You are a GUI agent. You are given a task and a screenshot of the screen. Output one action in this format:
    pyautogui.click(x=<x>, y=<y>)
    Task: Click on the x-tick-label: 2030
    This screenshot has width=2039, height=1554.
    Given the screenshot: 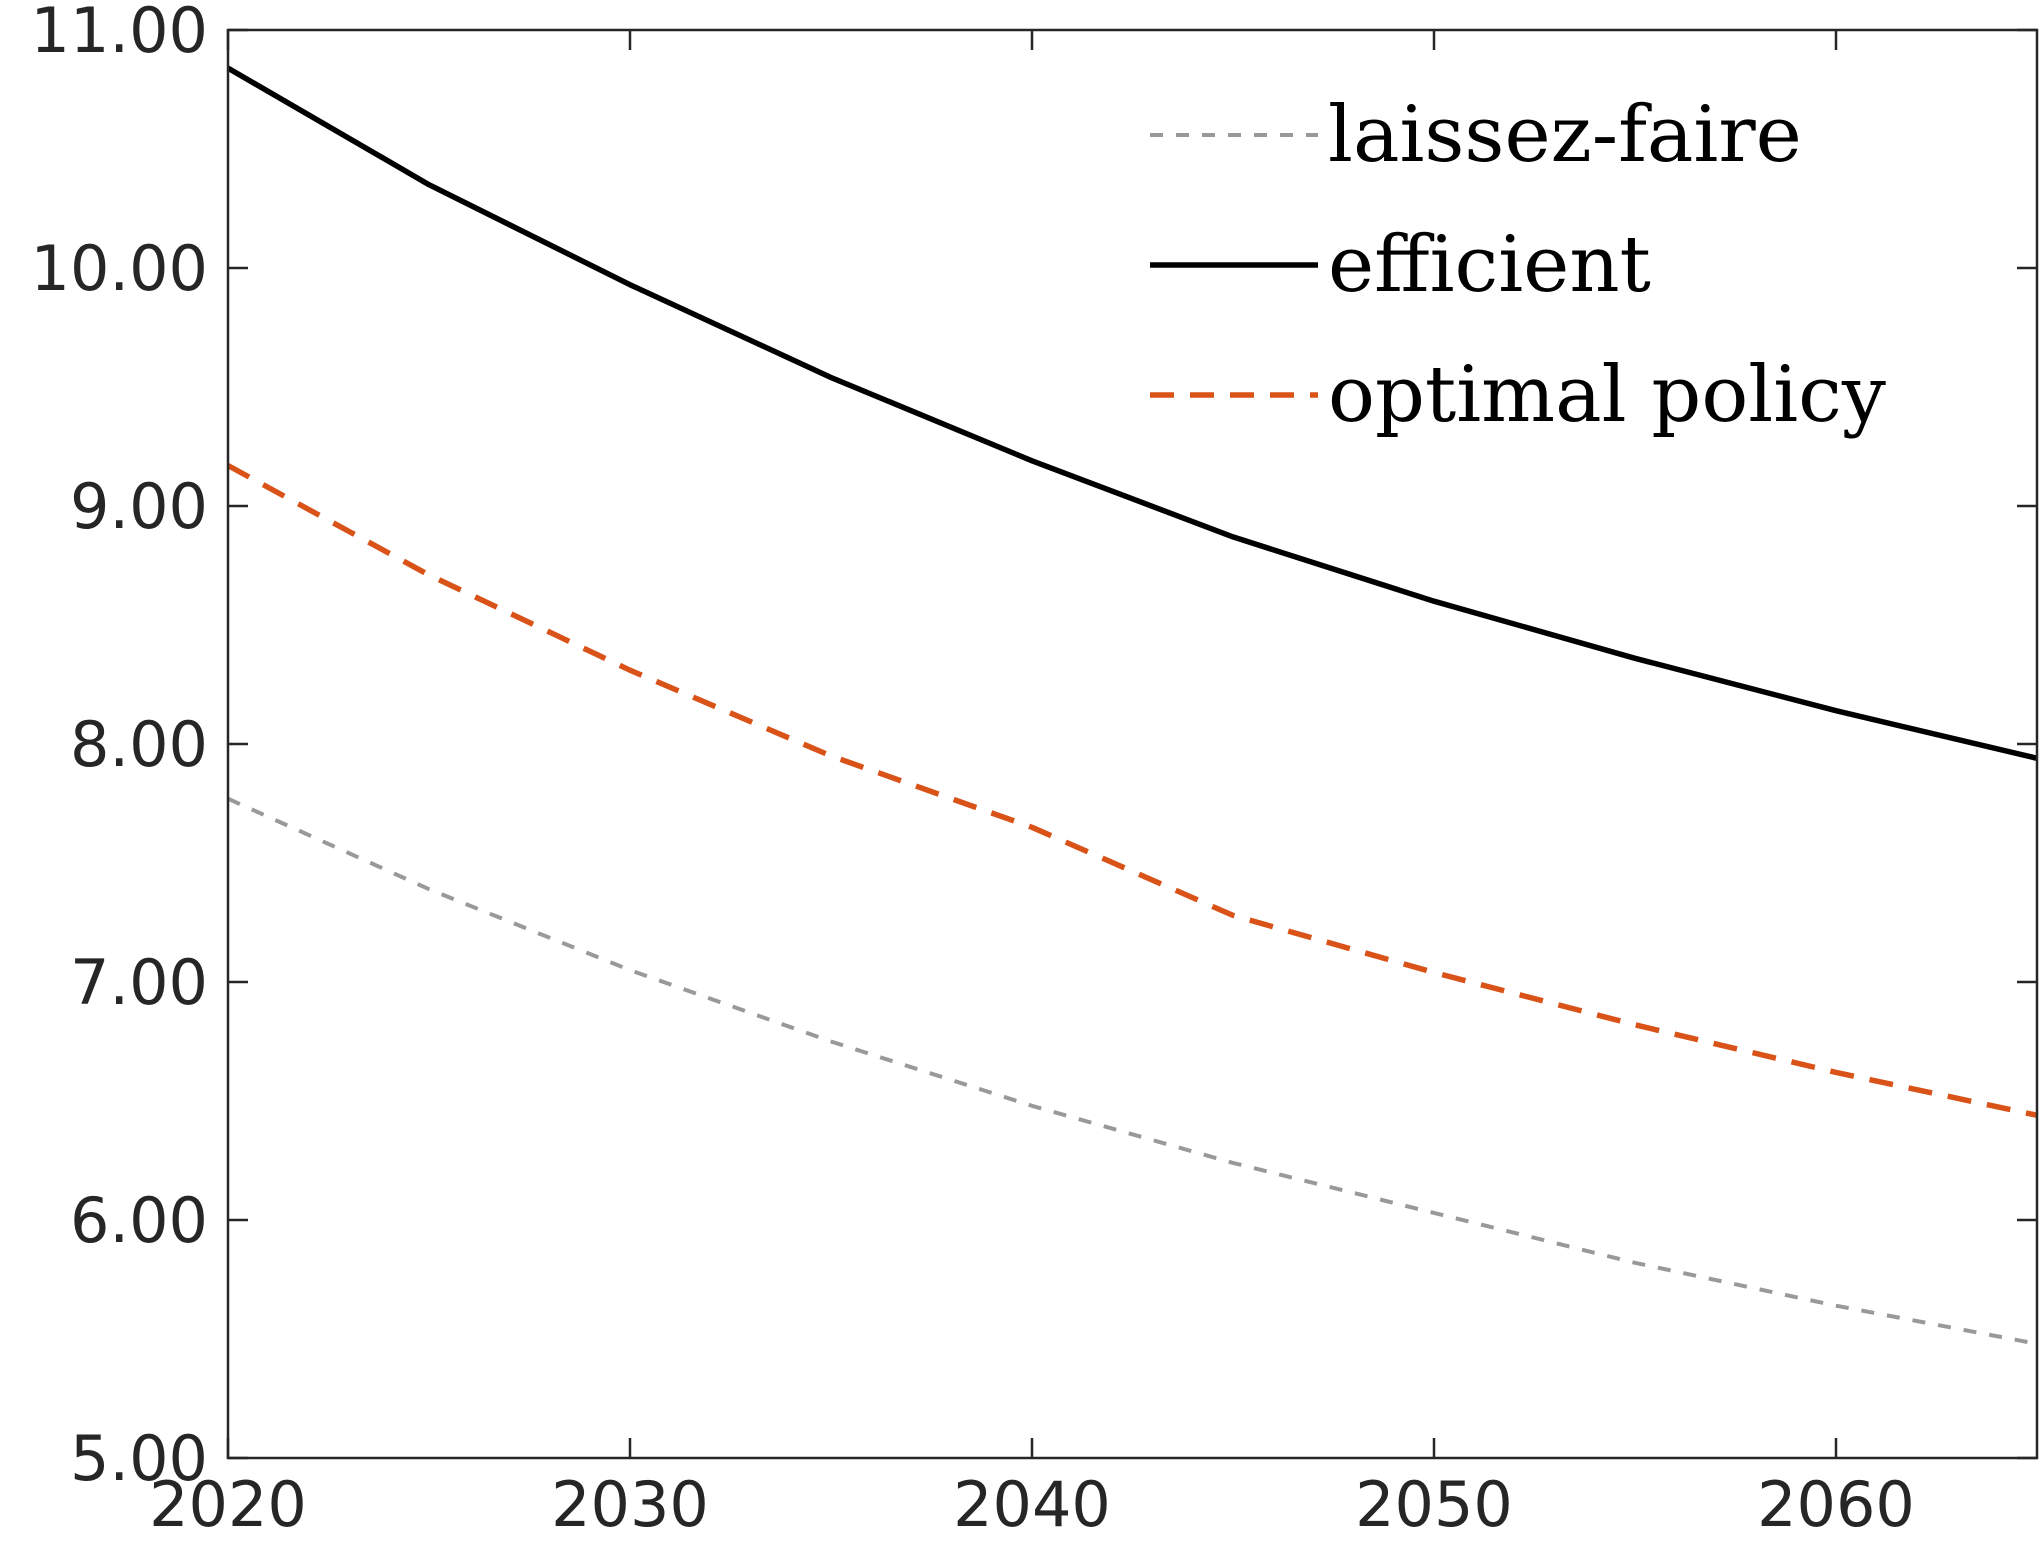 What is the action you would take?
    pyautogui.click(x=630, y=1504)
    